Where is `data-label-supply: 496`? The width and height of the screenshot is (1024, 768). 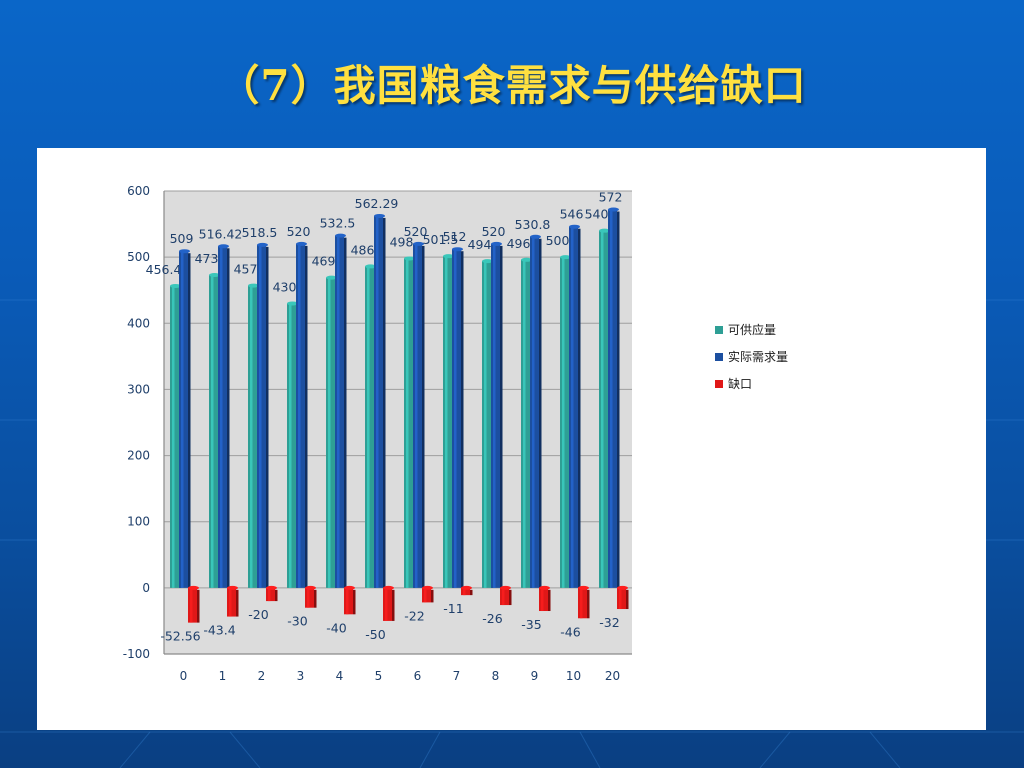 data-label-supply: 496 is located at coordinates (519, 243).